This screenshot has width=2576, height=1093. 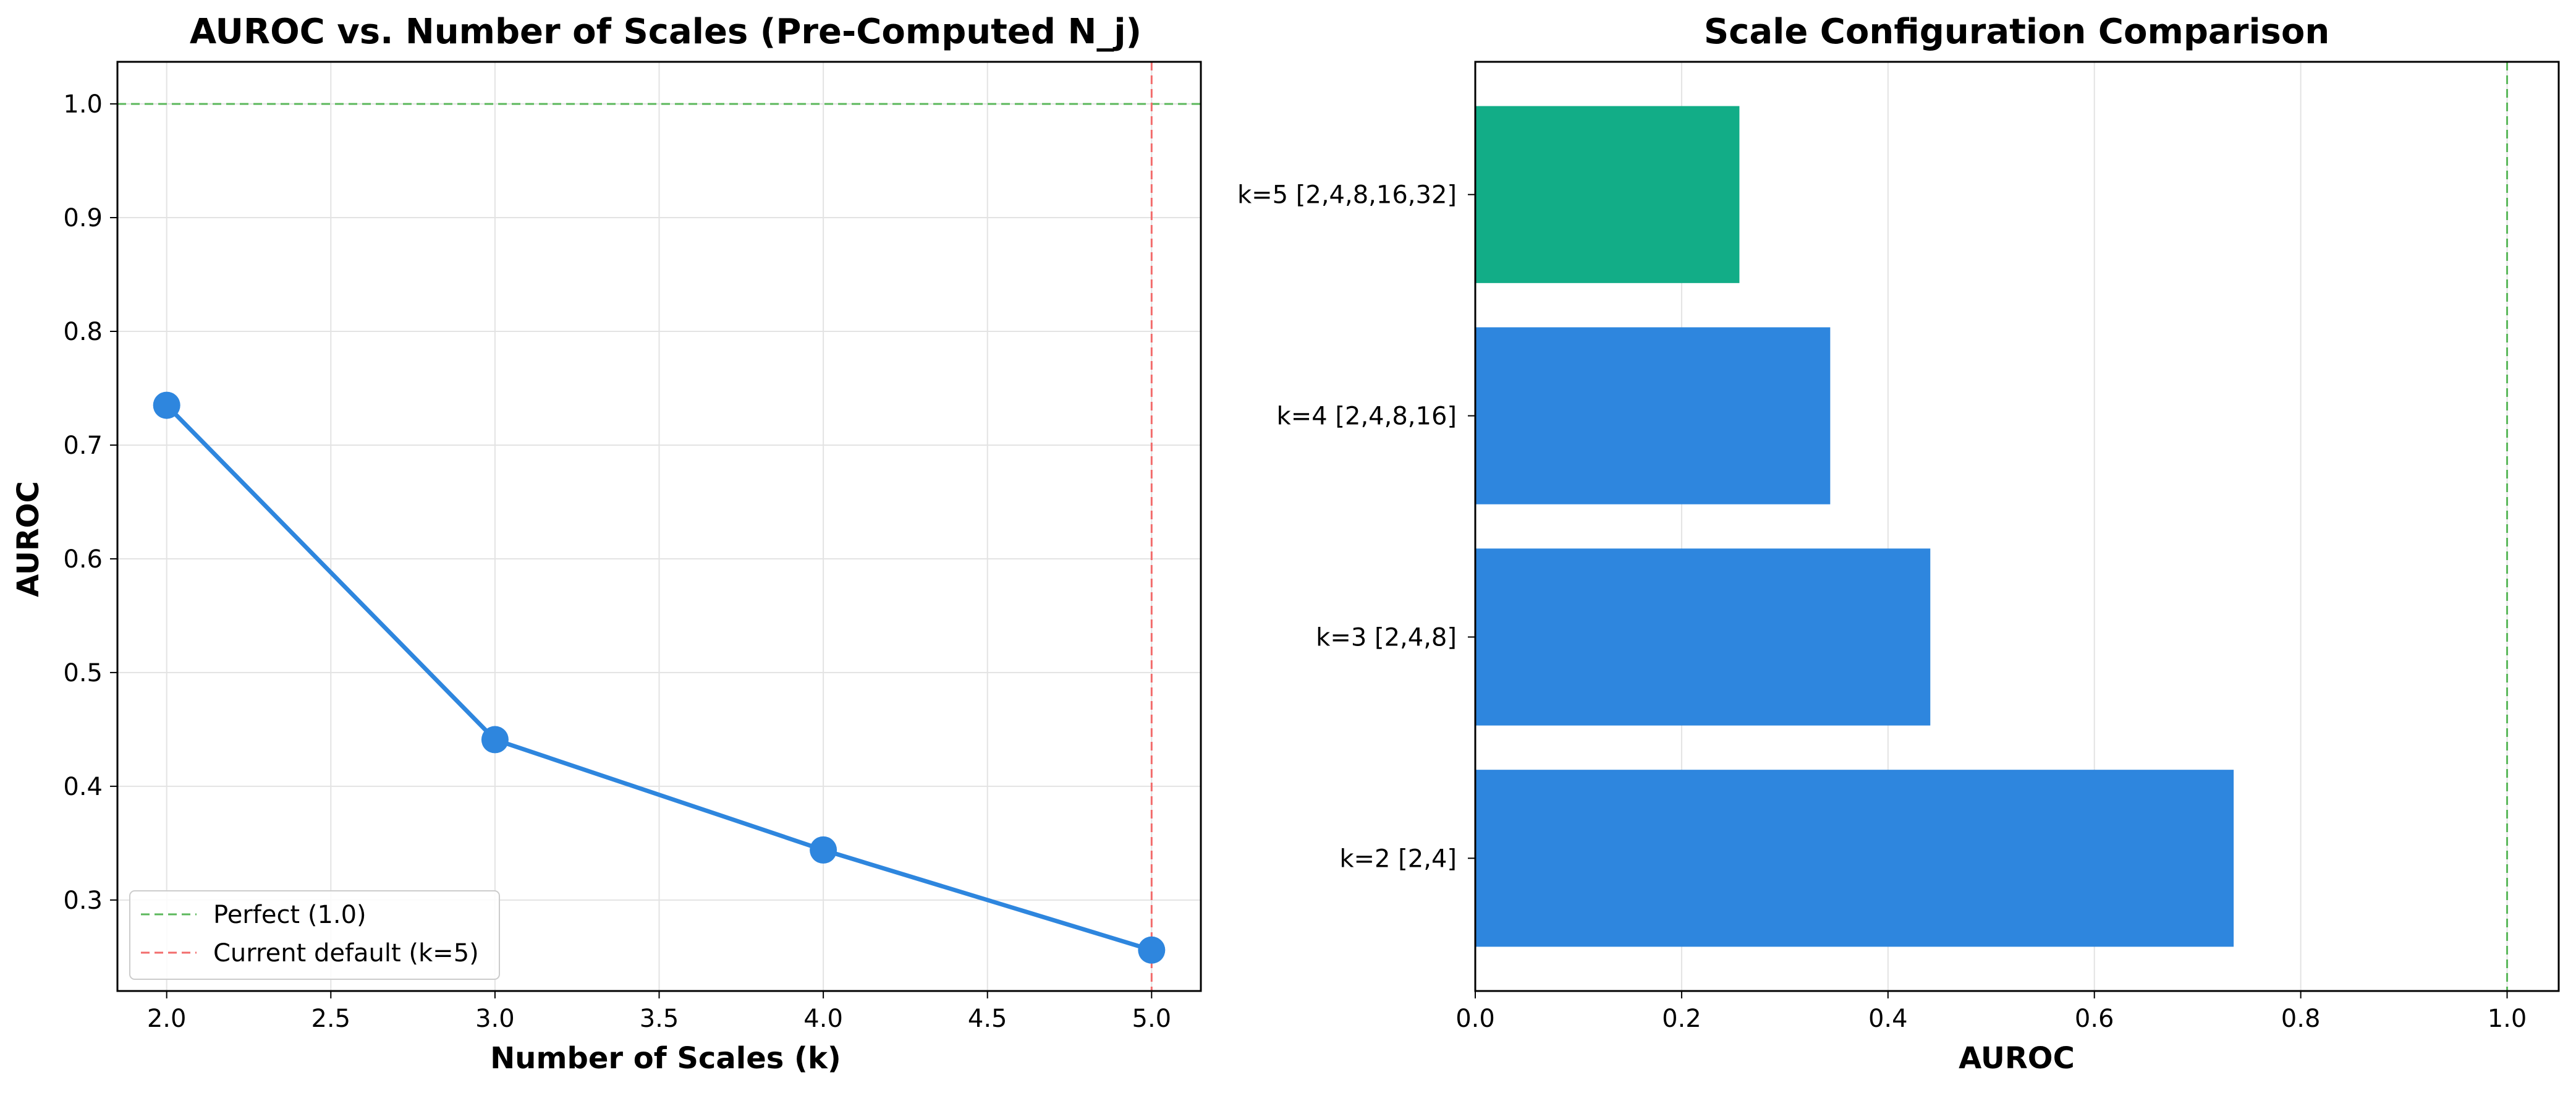 What do you see at coordinates (90, 503) in the screenshot?
I see `y-axis-ticks: 0.3 0.4 0.5 0.6 0.7 0.8 0.9 1.0` at bounding box center [90, 503].